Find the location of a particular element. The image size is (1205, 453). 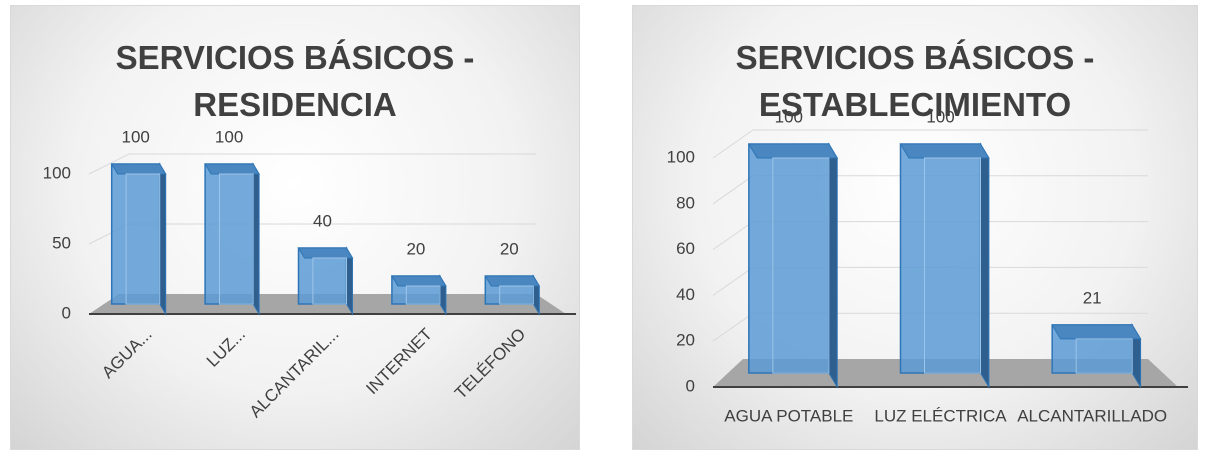

y-tick-label: 80 is located at coordinates (685, 202).